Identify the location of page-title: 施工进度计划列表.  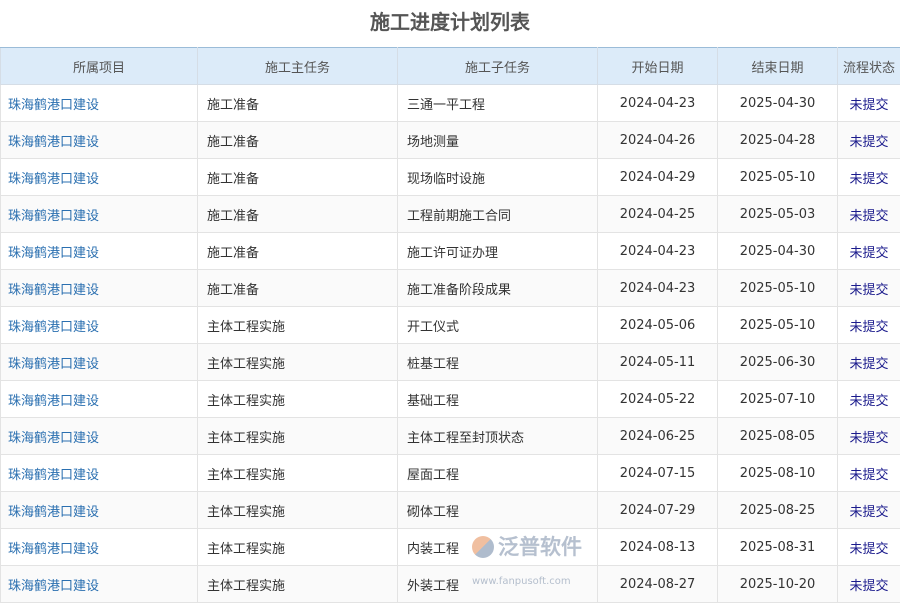
(450, 23).